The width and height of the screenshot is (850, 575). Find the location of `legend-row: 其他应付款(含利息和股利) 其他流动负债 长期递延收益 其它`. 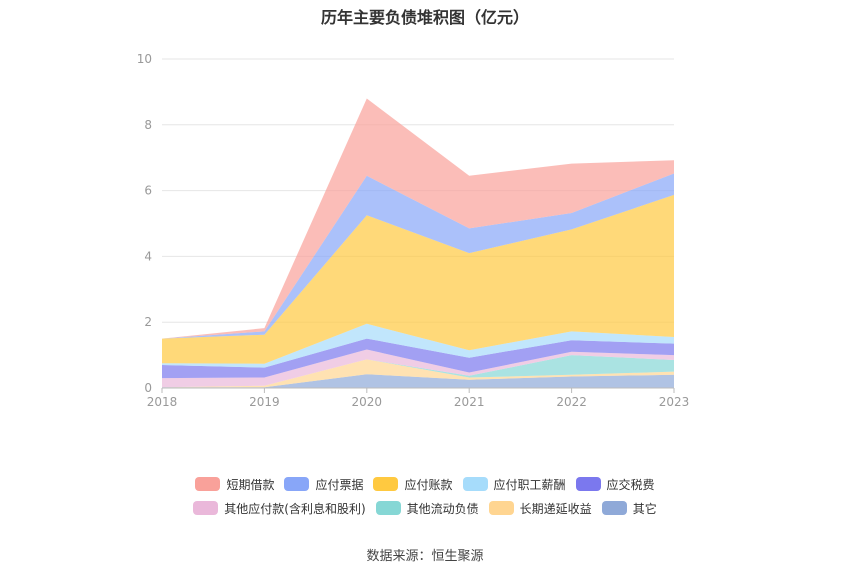

legend-row: 其他应付款(含利息和股利) 其他流动负债 长期递延收益 其它 is located at coordinates (425, 508).